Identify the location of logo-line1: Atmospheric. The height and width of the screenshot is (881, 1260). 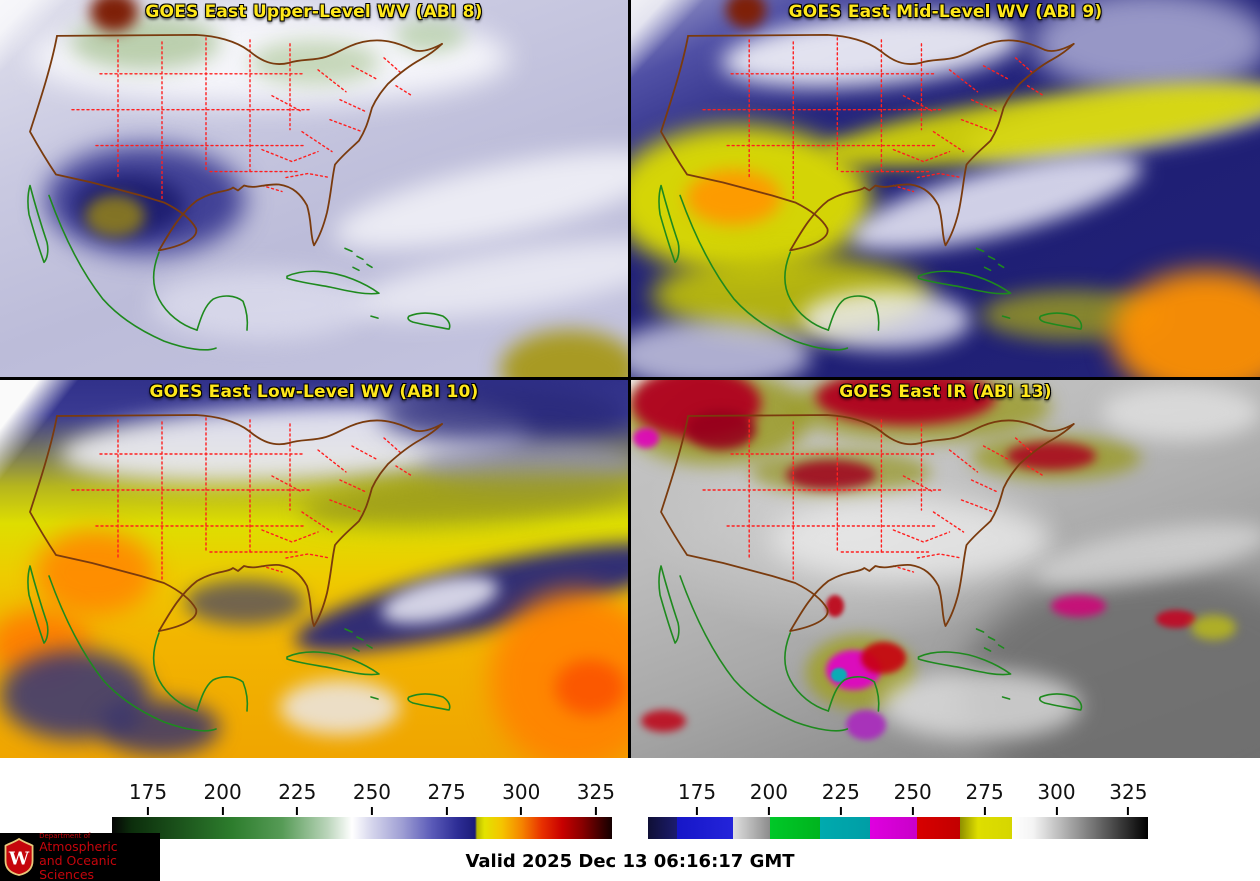
(78, 847).